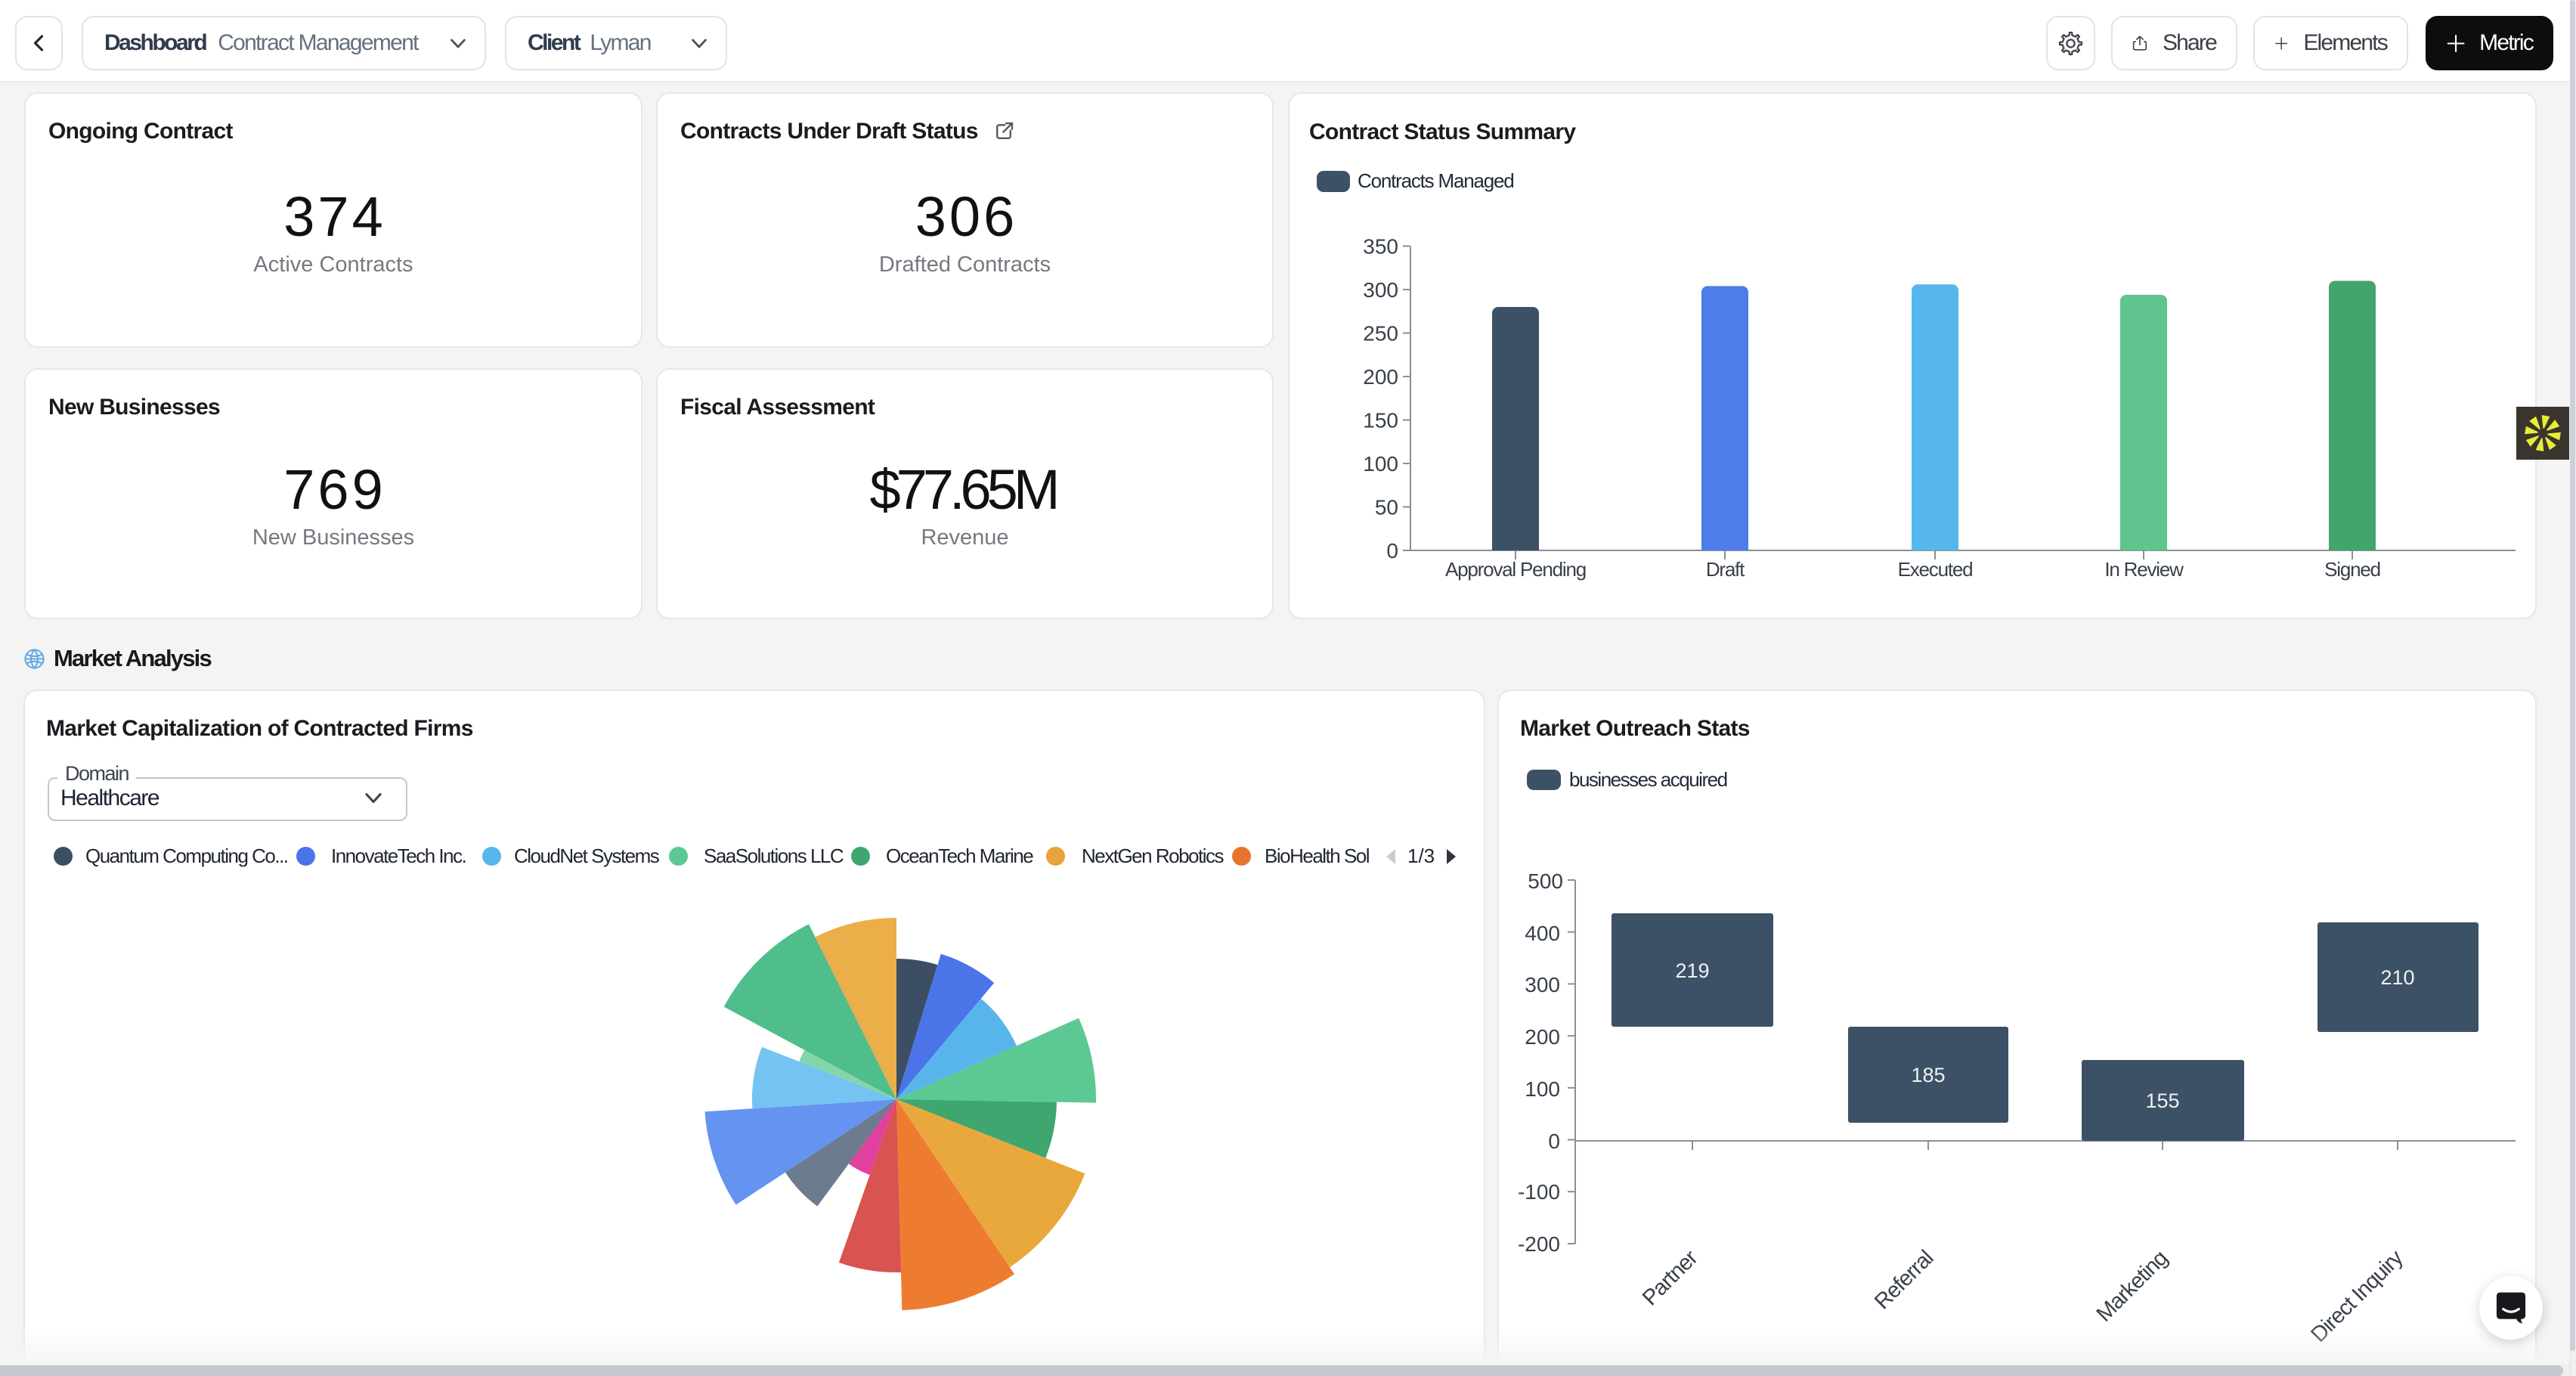  Describe the element at coordinates (1515, 569) in the screenshot. I see `svg-text: Approval Pending` at that location.